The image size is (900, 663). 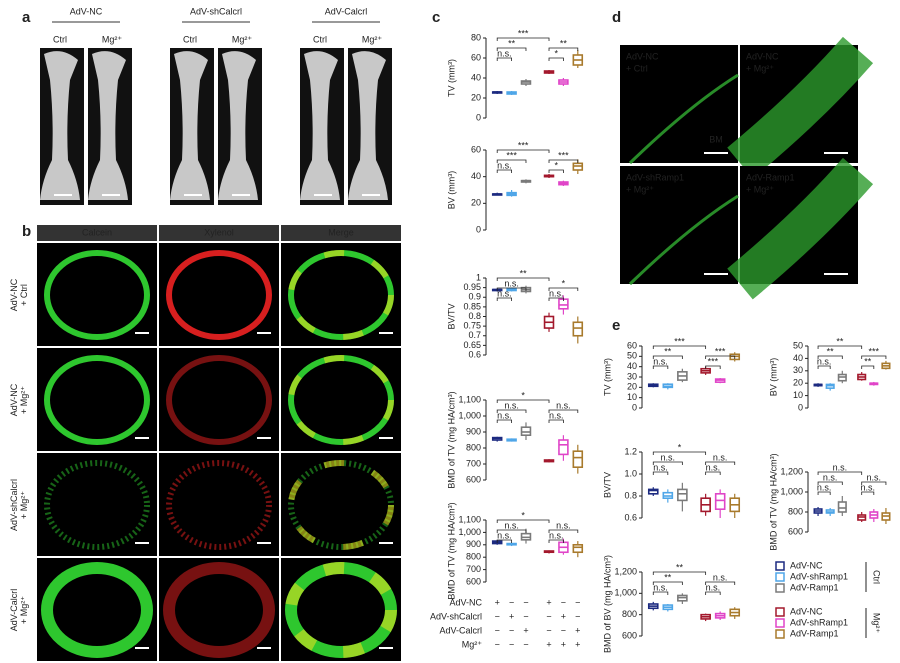 I want to click on y-axis-title: TV (mm³), so click(x=607, y=377).